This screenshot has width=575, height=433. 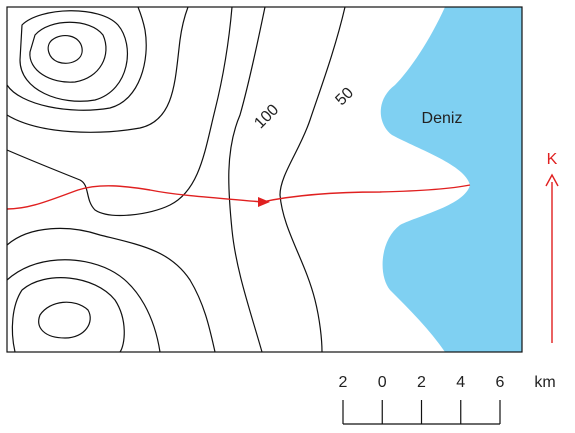 What do you see at coordinates (238, 197) in the screenshot?
I see `river` at bounding box center [238, 197].